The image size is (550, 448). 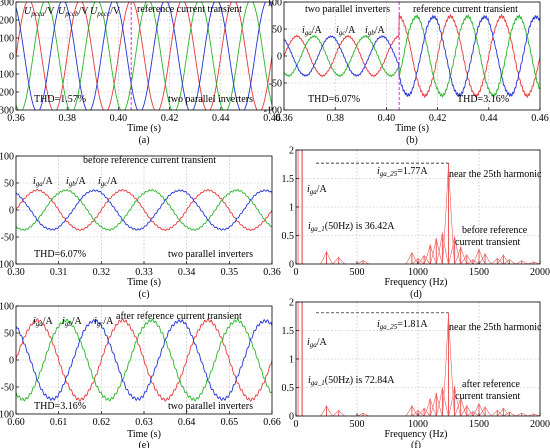 I want to click on annotation-e-after: after reference current transient, so click(x=179, y=316).